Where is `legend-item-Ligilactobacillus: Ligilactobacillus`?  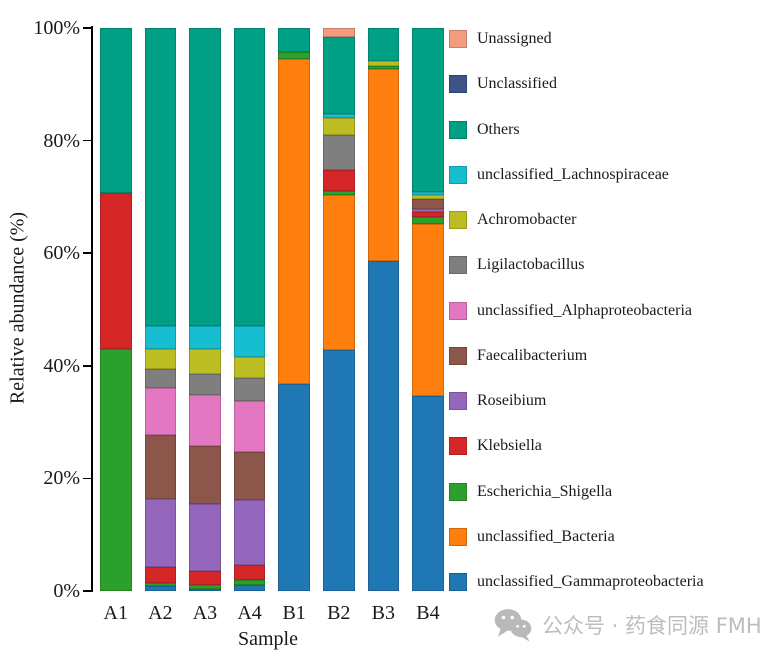
legend-item-Ligilactobacillus: Ligilactobacillus is located at coordinates (576, 265).